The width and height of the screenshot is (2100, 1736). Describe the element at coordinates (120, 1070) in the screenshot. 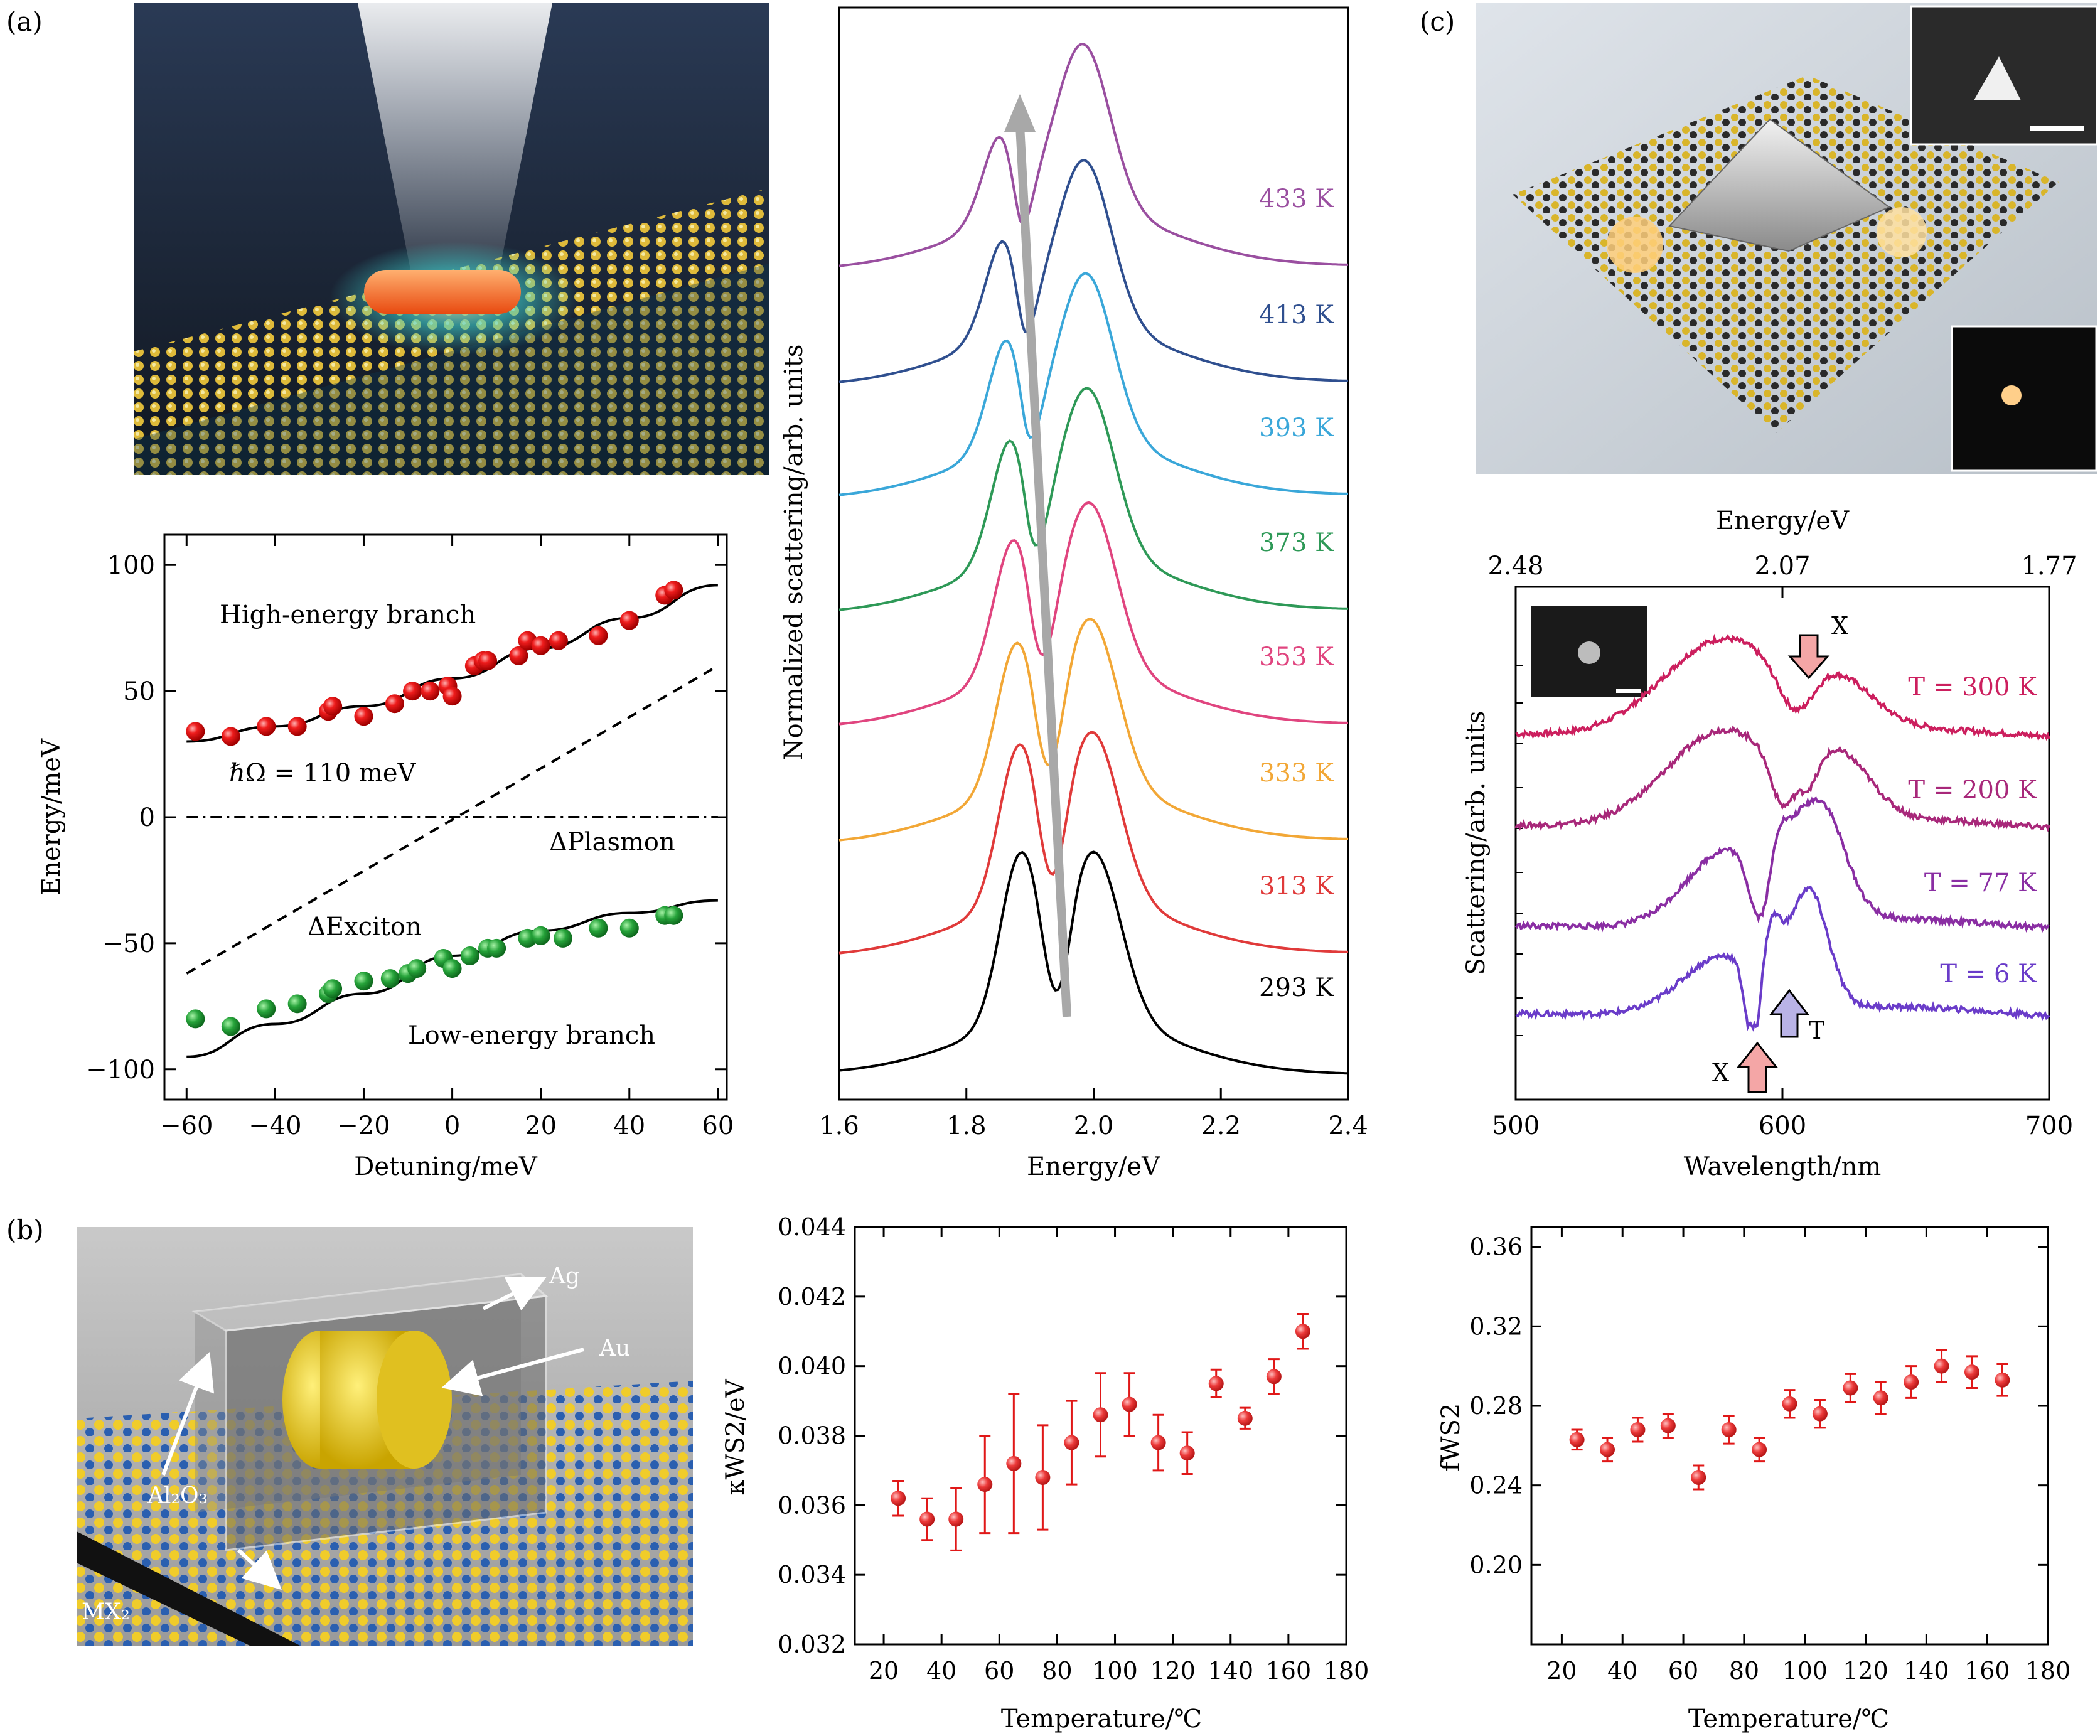

I see `y-tick-label: −100` at that location.